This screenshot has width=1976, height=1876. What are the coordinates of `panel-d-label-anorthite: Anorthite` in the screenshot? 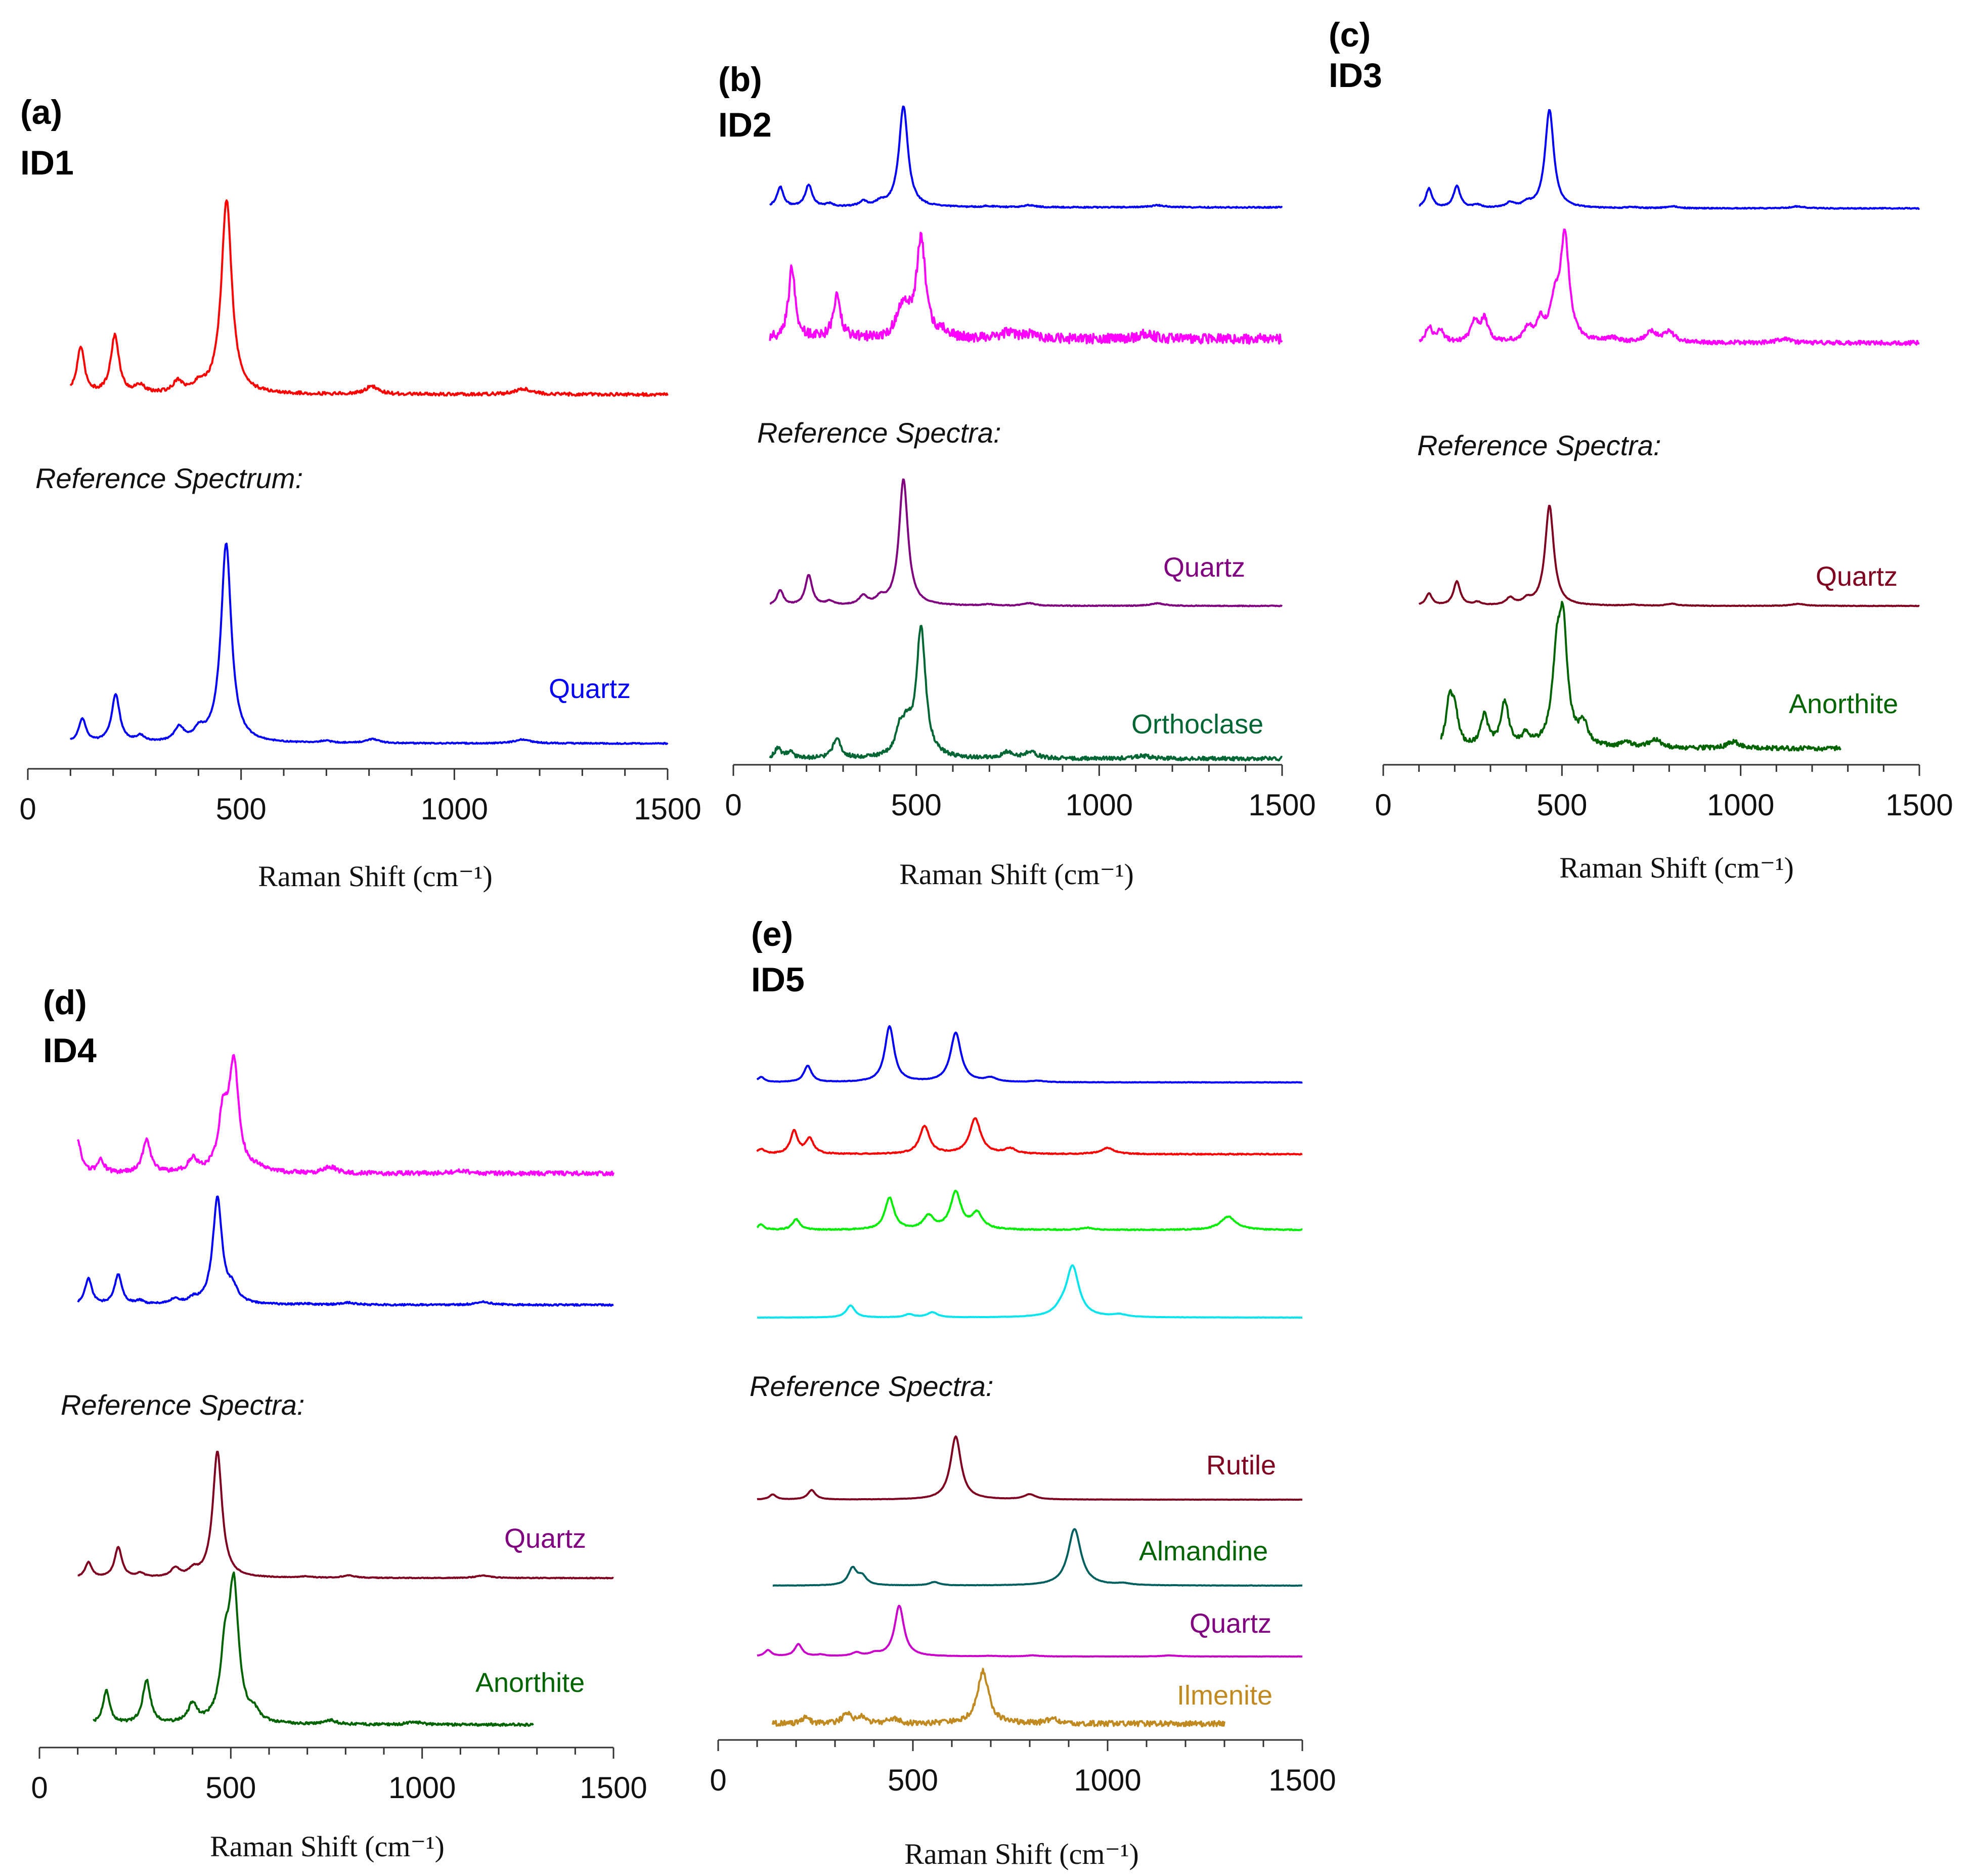 It's located at (530, 1683).